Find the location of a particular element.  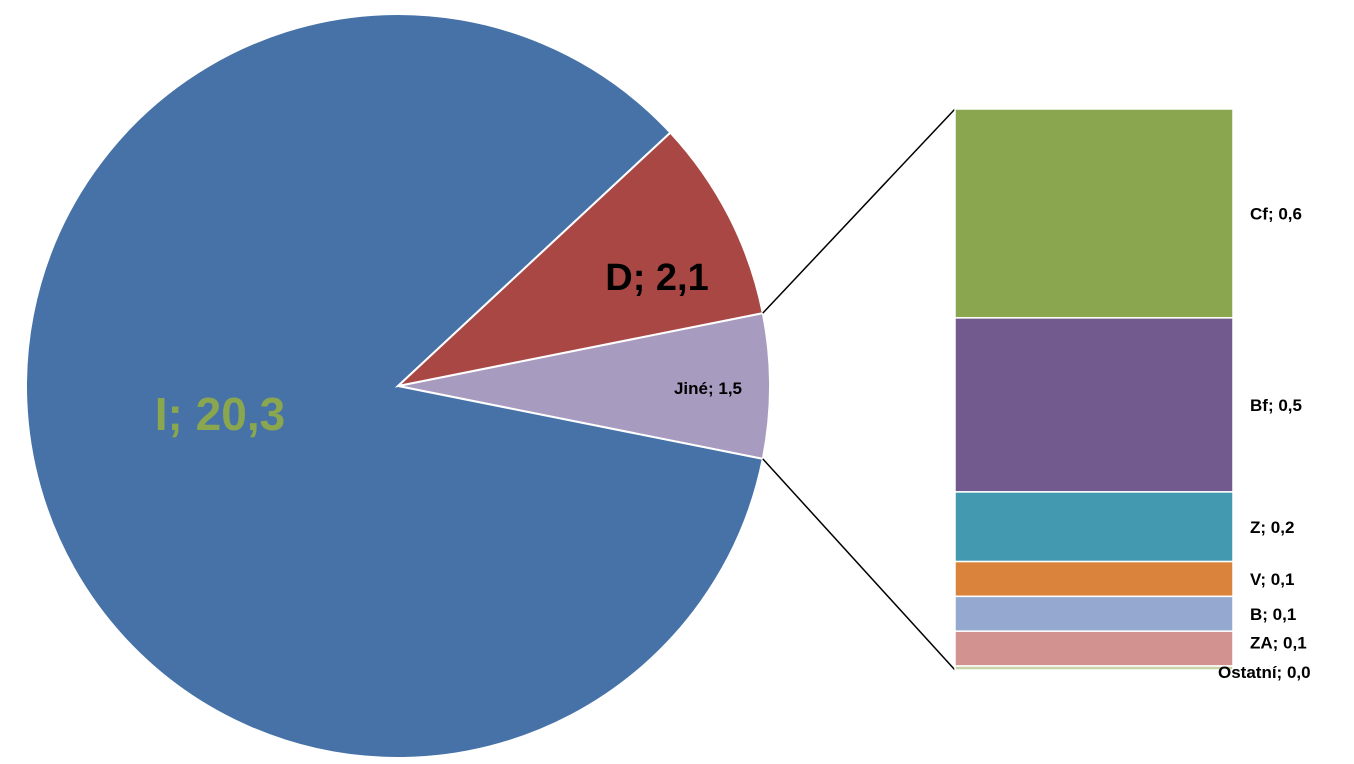

bar-segment-ZA is located at coordinates (1094, 648).